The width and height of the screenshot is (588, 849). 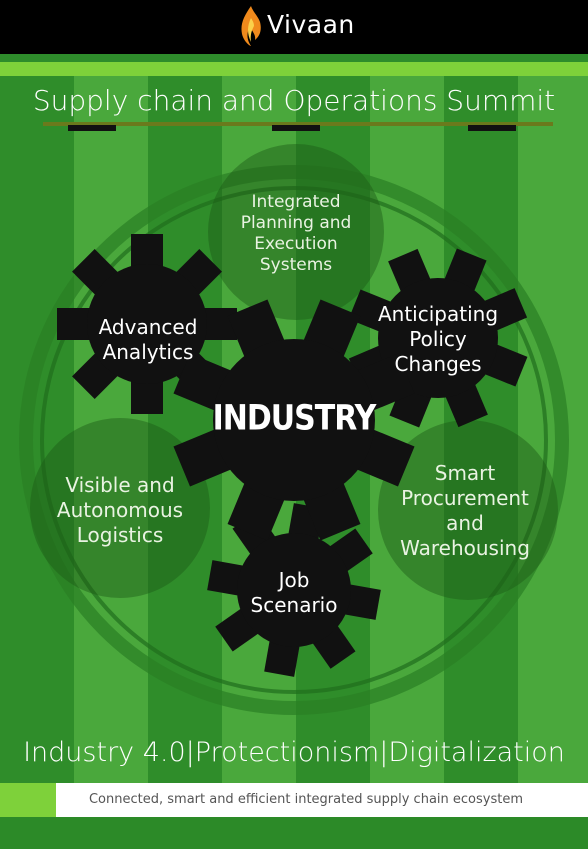 What do you see at coordinates (294, 833) in the screenshot?
I see `footer-stripe` at bounding box center [294, 833].